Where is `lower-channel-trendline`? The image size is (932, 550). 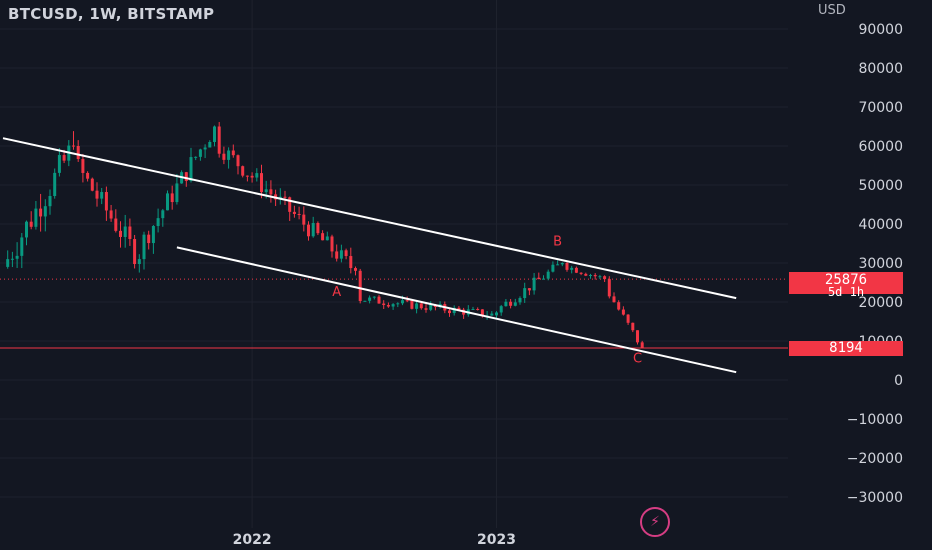 lower-channel-trendline is located at coordinates (456, 310).